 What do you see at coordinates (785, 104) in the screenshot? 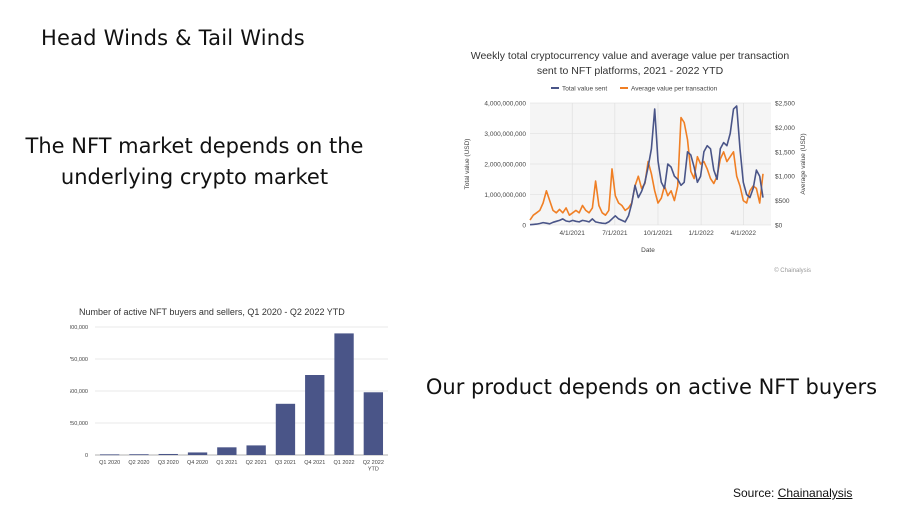
I see `y-right-tick-label: $2,500` at bounding box center [785, 104].